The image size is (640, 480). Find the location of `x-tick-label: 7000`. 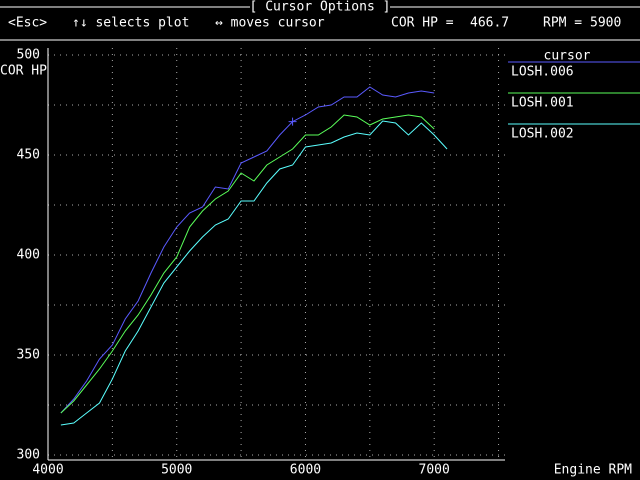

x-tick-label: 7000 is located at coordinates (434, 470).